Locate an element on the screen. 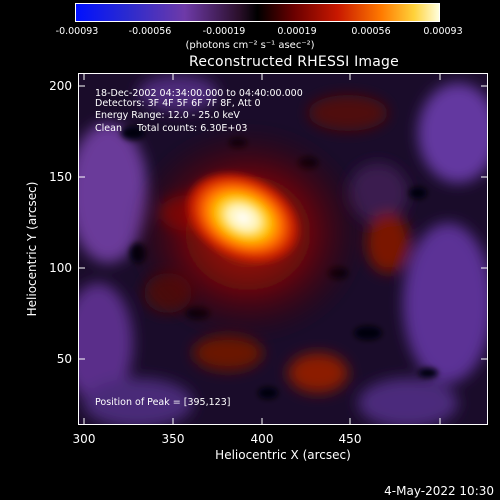  x-tick-label: 300 is located at coordinates (84, 439).